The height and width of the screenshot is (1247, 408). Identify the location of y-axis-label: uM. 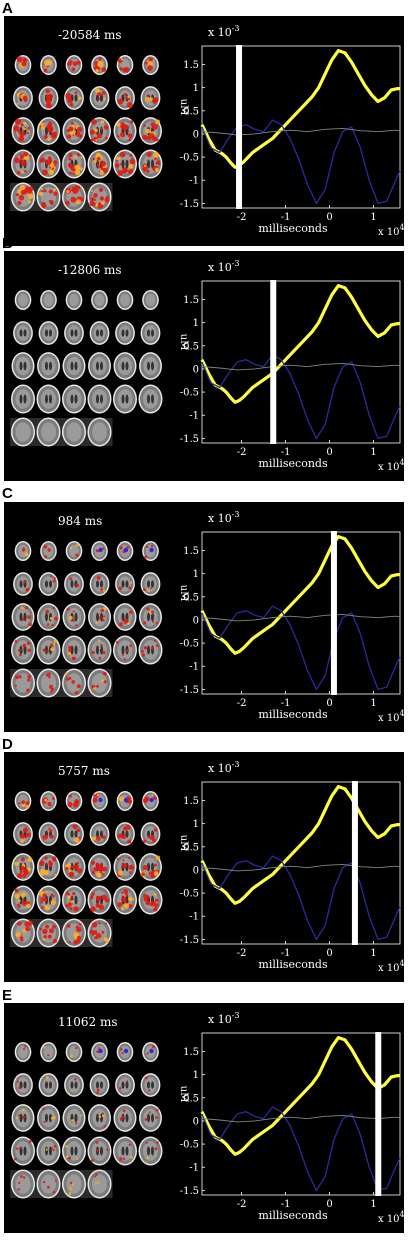
(183, 593).